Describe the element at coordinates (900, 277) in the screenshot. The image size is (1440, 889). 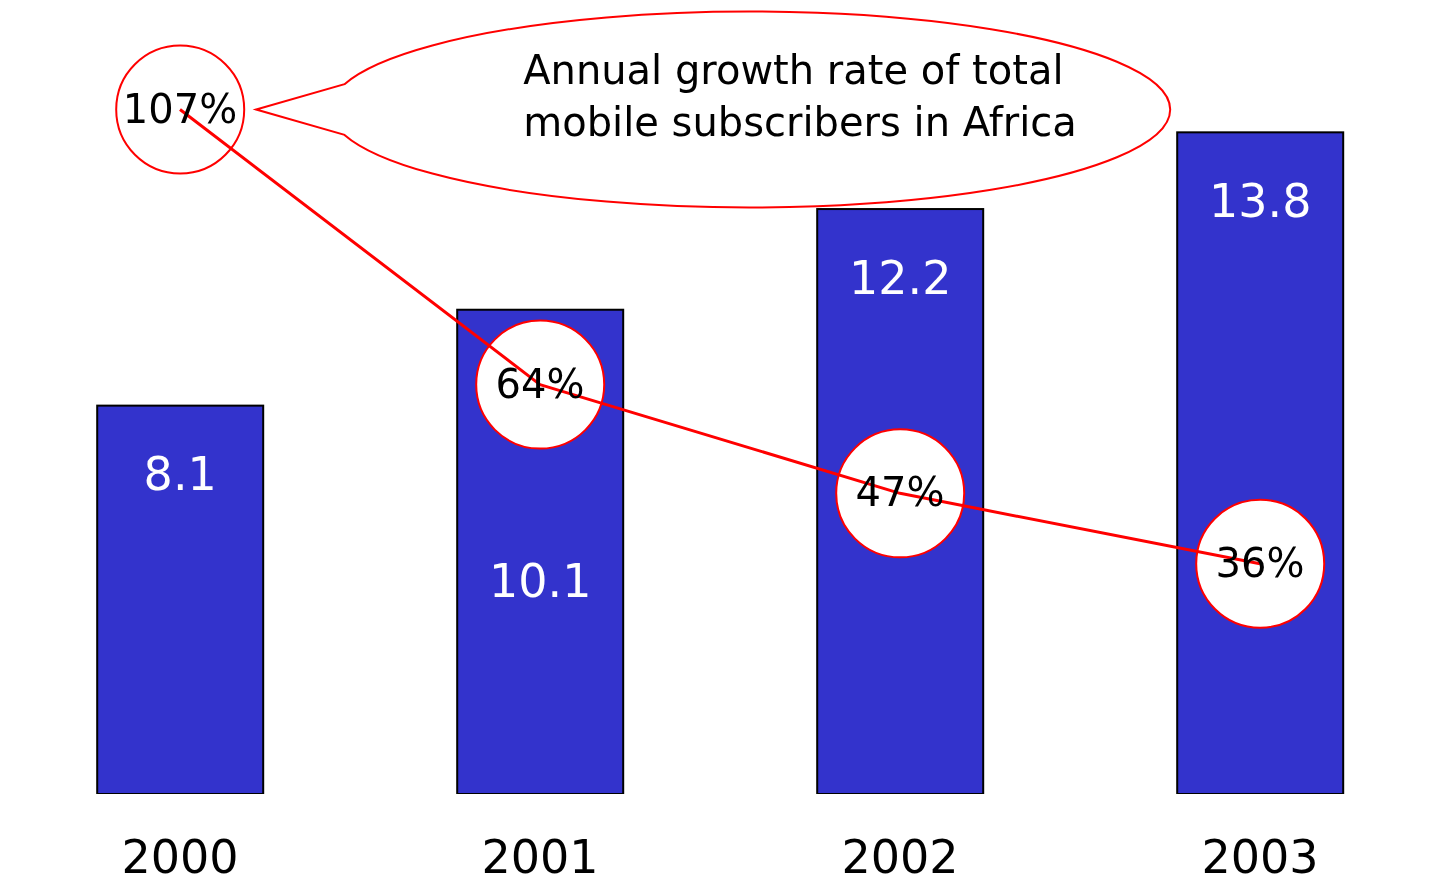
I see `data-label: 12.2` at that location.